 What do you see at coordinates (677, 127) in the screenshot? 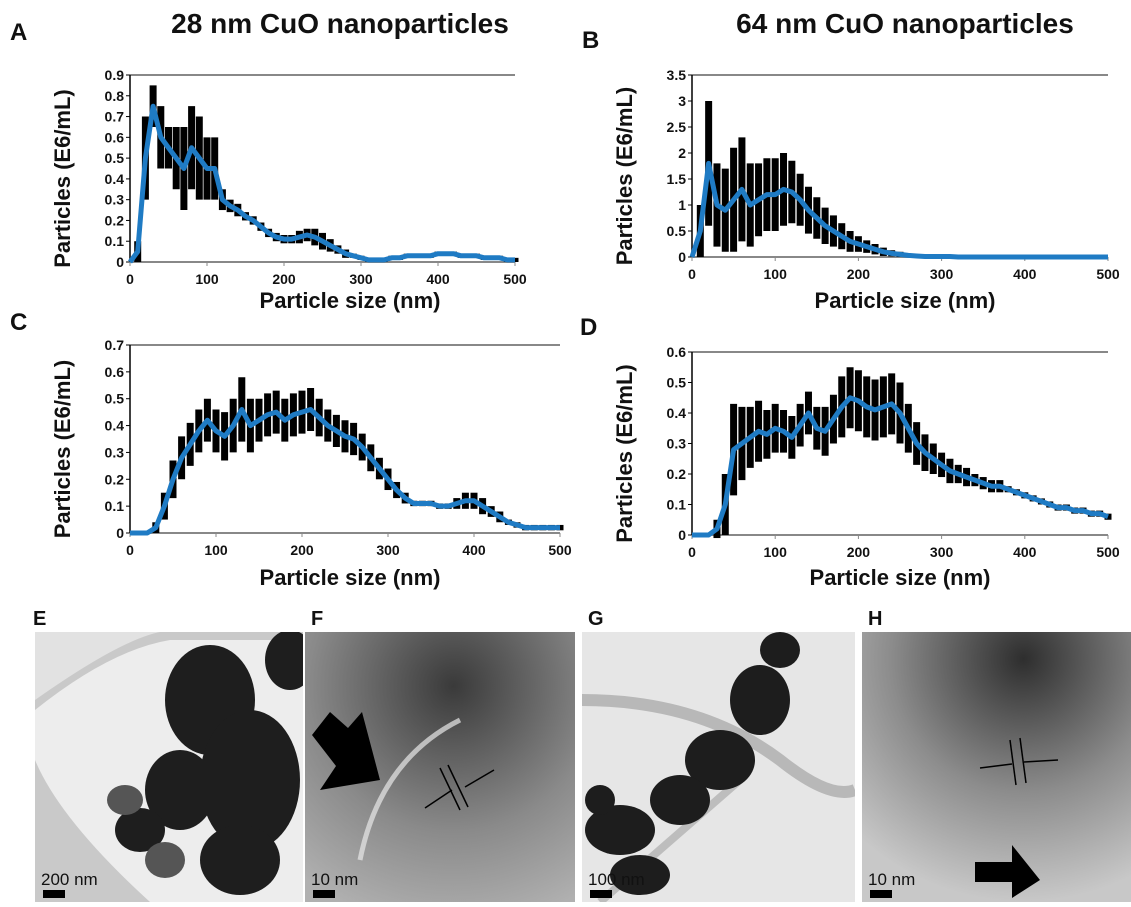
I see `y-tick-label: 2.5` at bounding box center [677, 127].